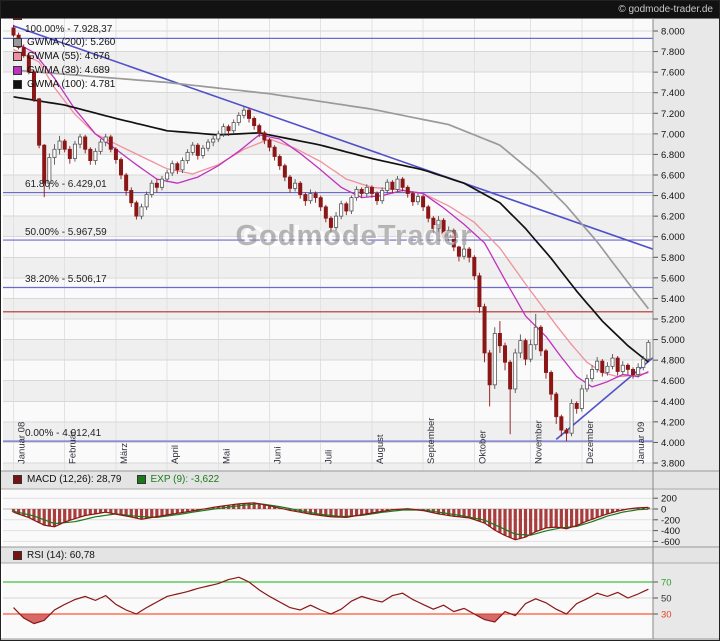 This screenshot has width=720, height=641. What do you see at coordinates (124, 453) in the screenshot?
I see `svg-text: März` at bounding box center [124, 453].